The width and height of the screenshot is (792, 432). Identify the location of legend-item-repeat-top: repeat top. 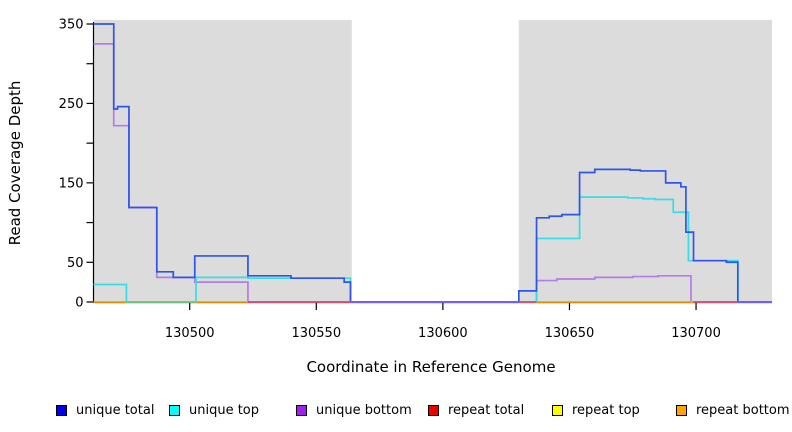
(596, 410).